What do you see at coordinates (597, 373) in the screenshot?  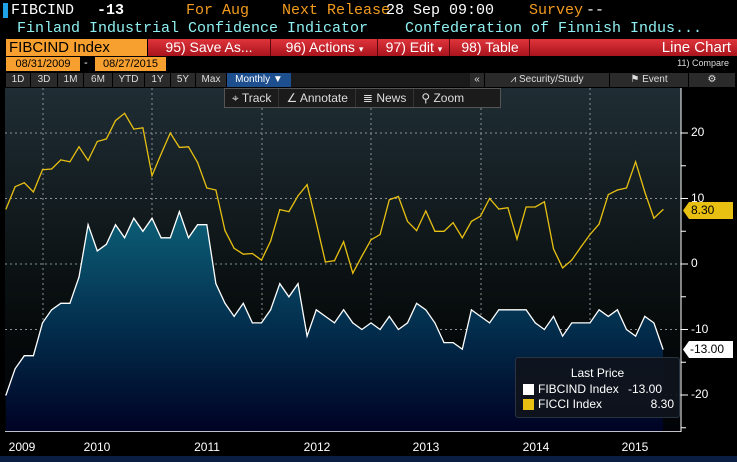 I see `legend-title: Last Price` at bounding box center [597, 373].